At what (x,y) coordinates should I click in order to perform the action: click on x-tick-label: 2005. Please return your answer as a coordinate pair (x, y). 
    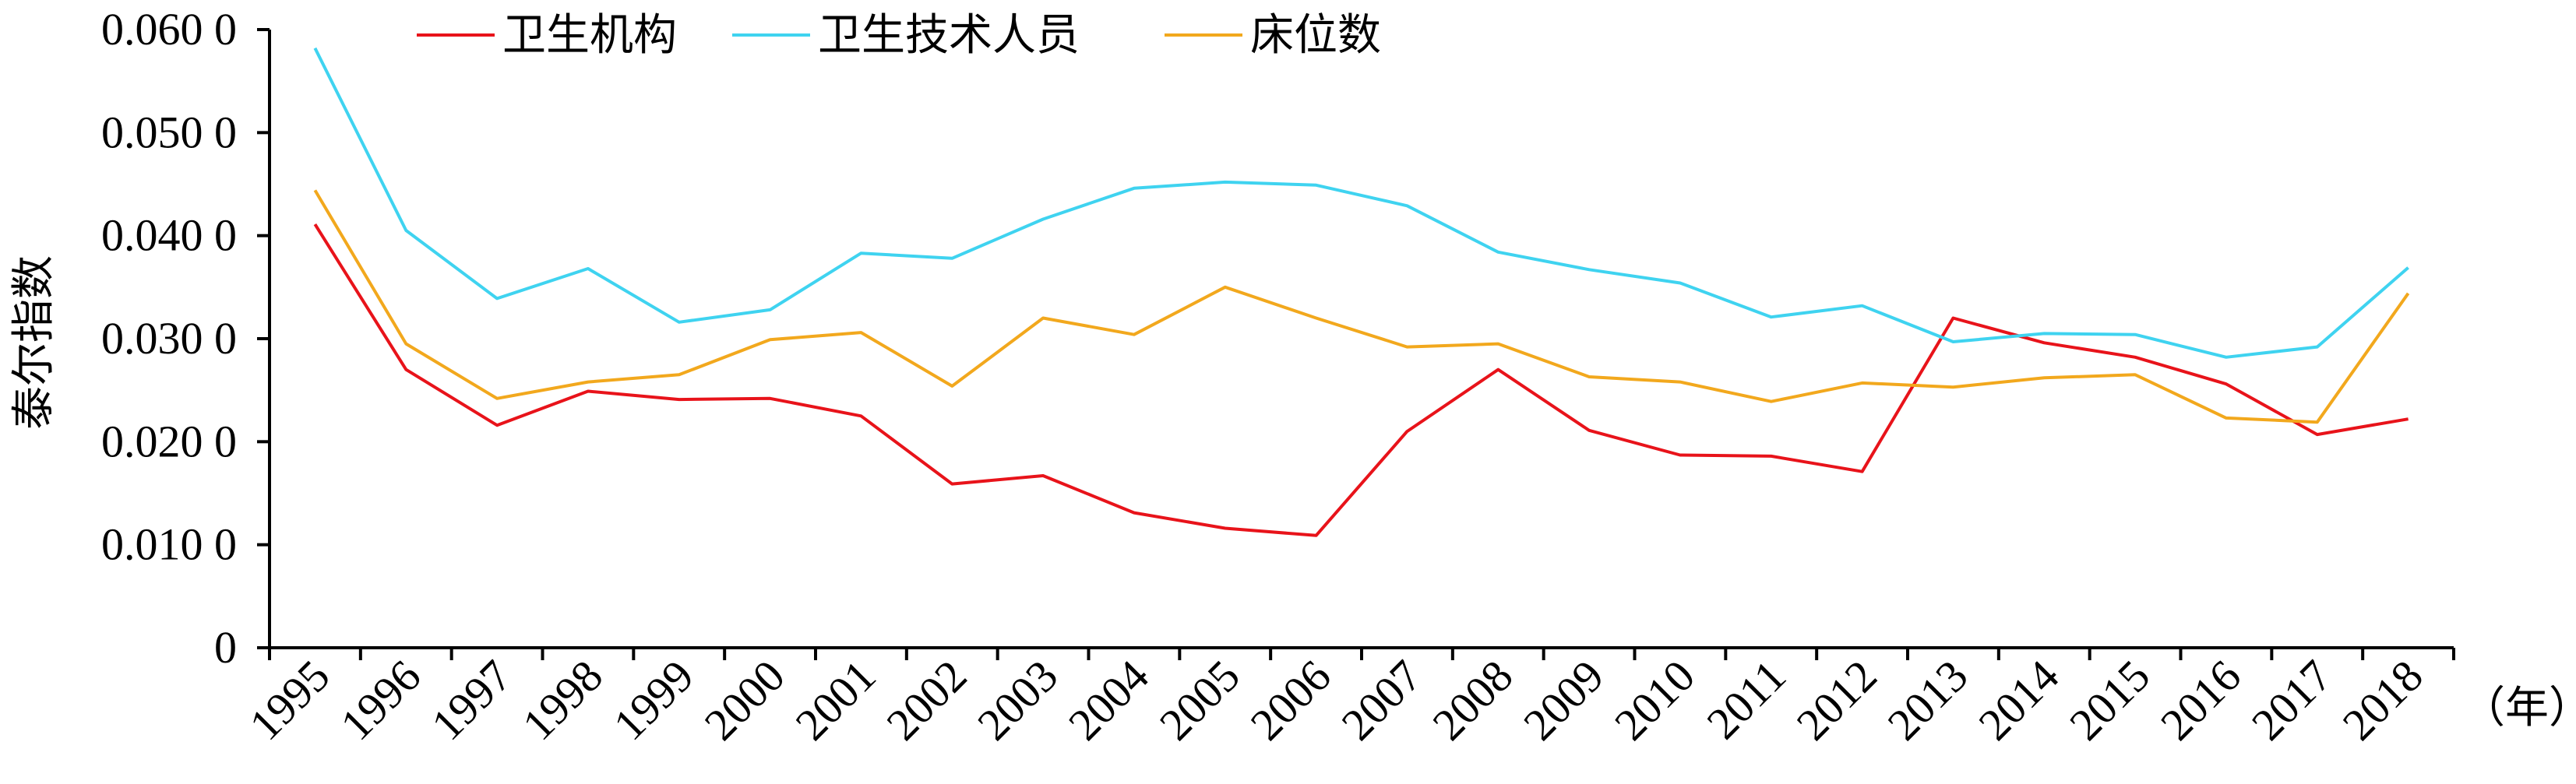
    Looking at the image, I should click on (1199, 700).